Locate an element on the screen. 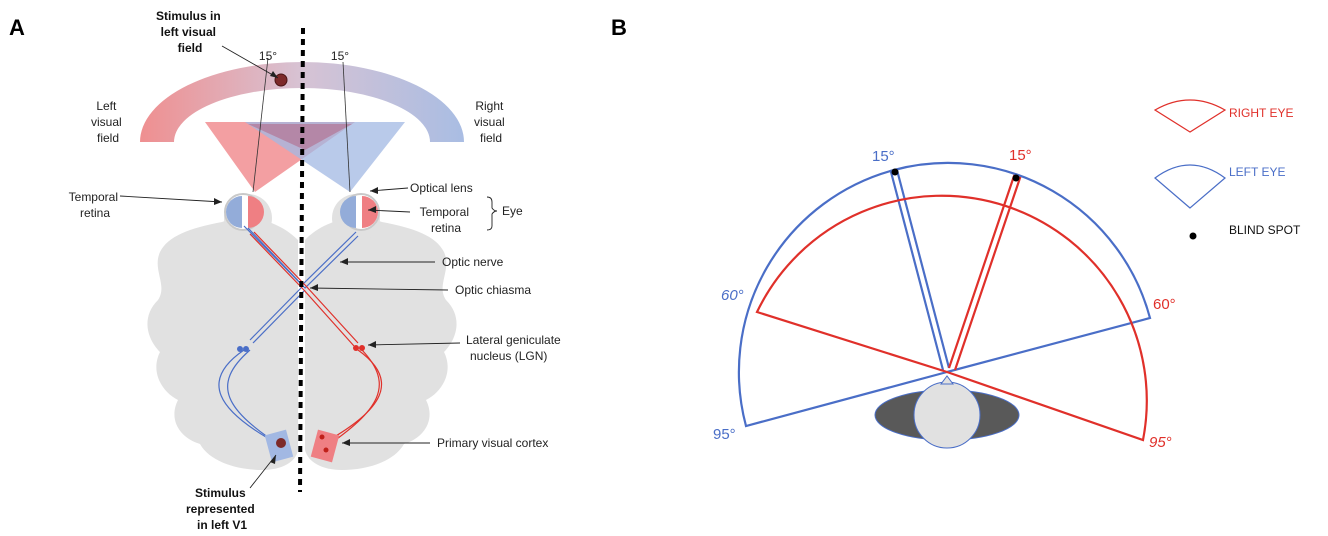 Image resolution: width=1328 pixels, height=536 pixels. deg-15-right: 15° is located at coordinates (340, 56).